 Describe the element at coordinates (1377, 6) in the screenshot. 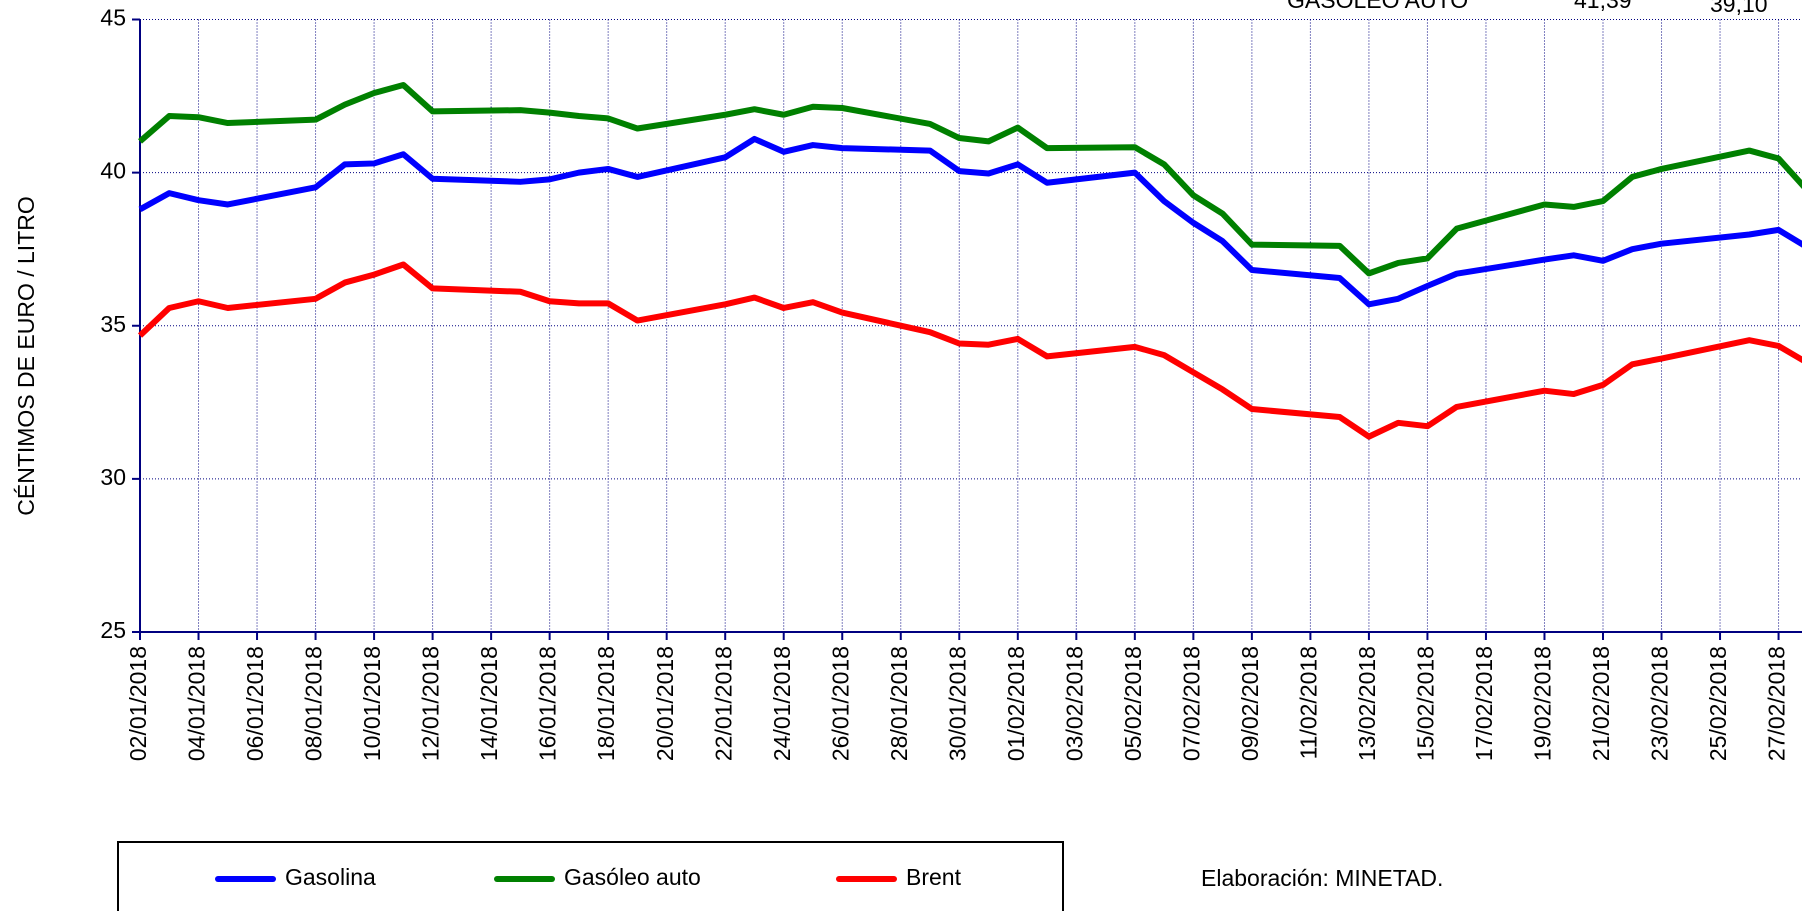

I see `header-fragment: GASÓLEO AUTO` at that location.